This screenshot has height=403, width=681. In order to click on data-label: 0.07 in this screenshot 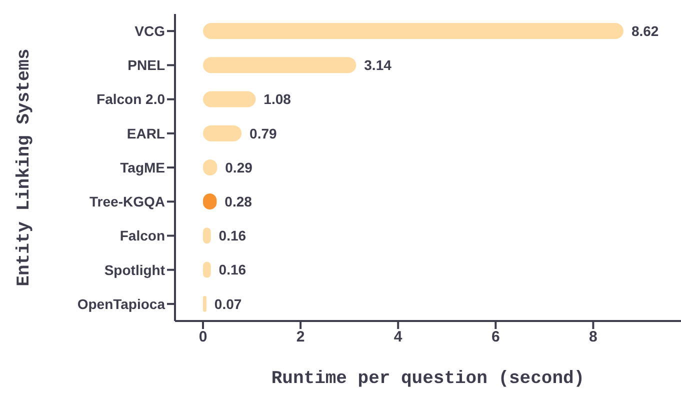, I will do `click(228, 304)`.